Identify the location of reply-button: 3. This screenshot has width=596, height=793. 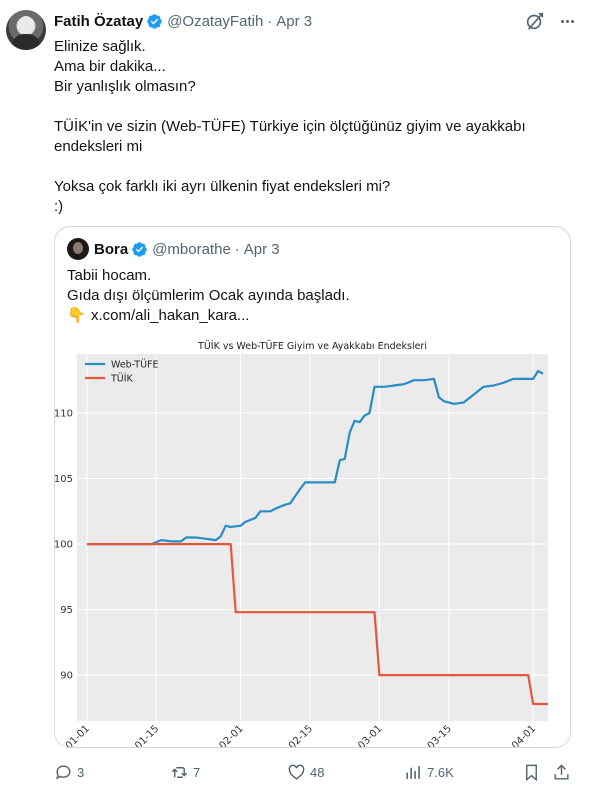
(69, 772).